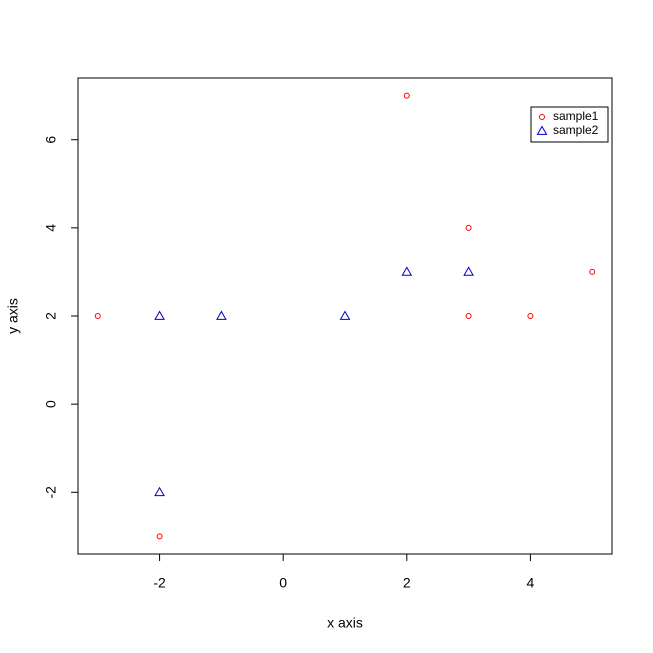  What do you see at coordinates (51, 228) in the screenshot?
I see `y-tick-label: 4` at bounding box center [51, 228].